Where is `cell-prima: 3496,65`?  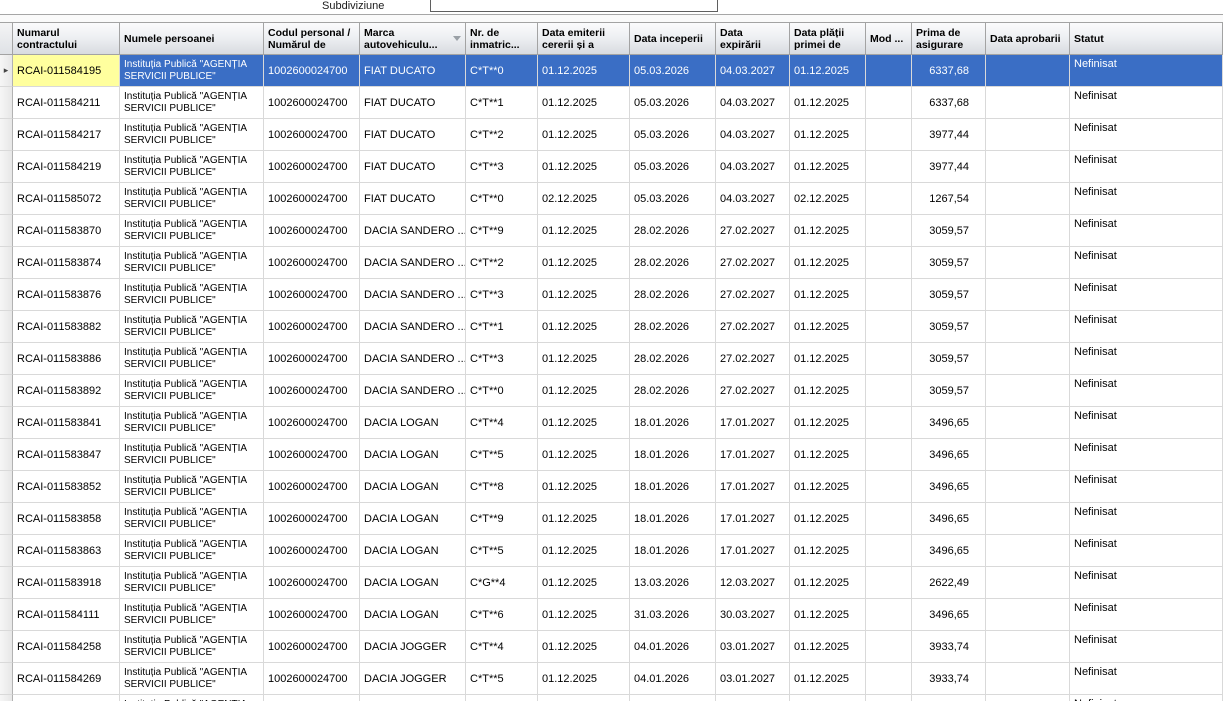 cell-prima: 3496,65 is located at coordinates (949, 519).